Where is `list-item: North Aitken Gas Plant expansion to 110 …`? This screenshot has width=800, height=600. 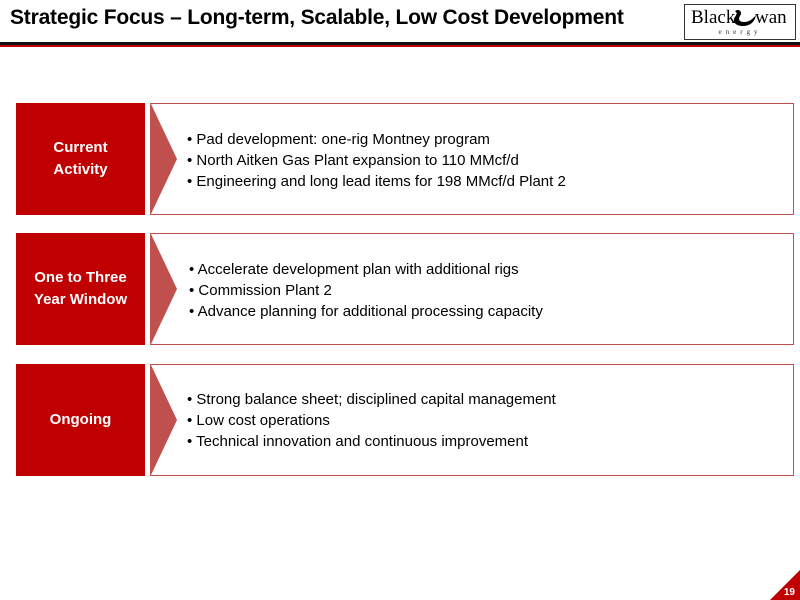 list-item: North Aitken Gas Plant expansion to 110 … is located at coordinates (376, 160).